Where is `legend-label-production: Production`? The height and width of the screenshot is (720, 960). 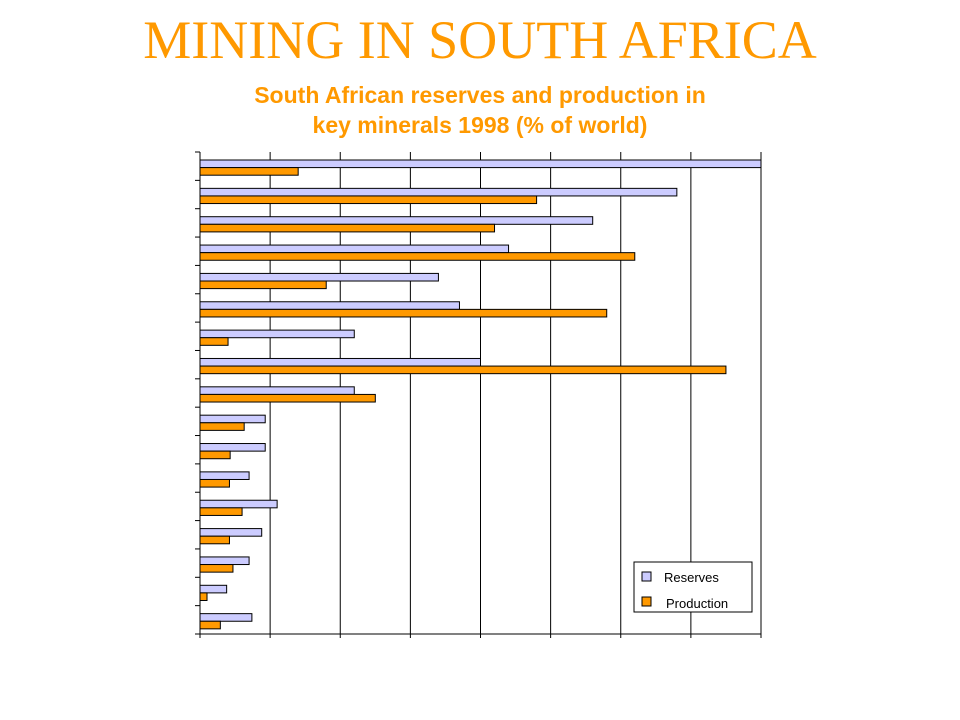
legend-label-production: Production is located at coordinates (697, 603).